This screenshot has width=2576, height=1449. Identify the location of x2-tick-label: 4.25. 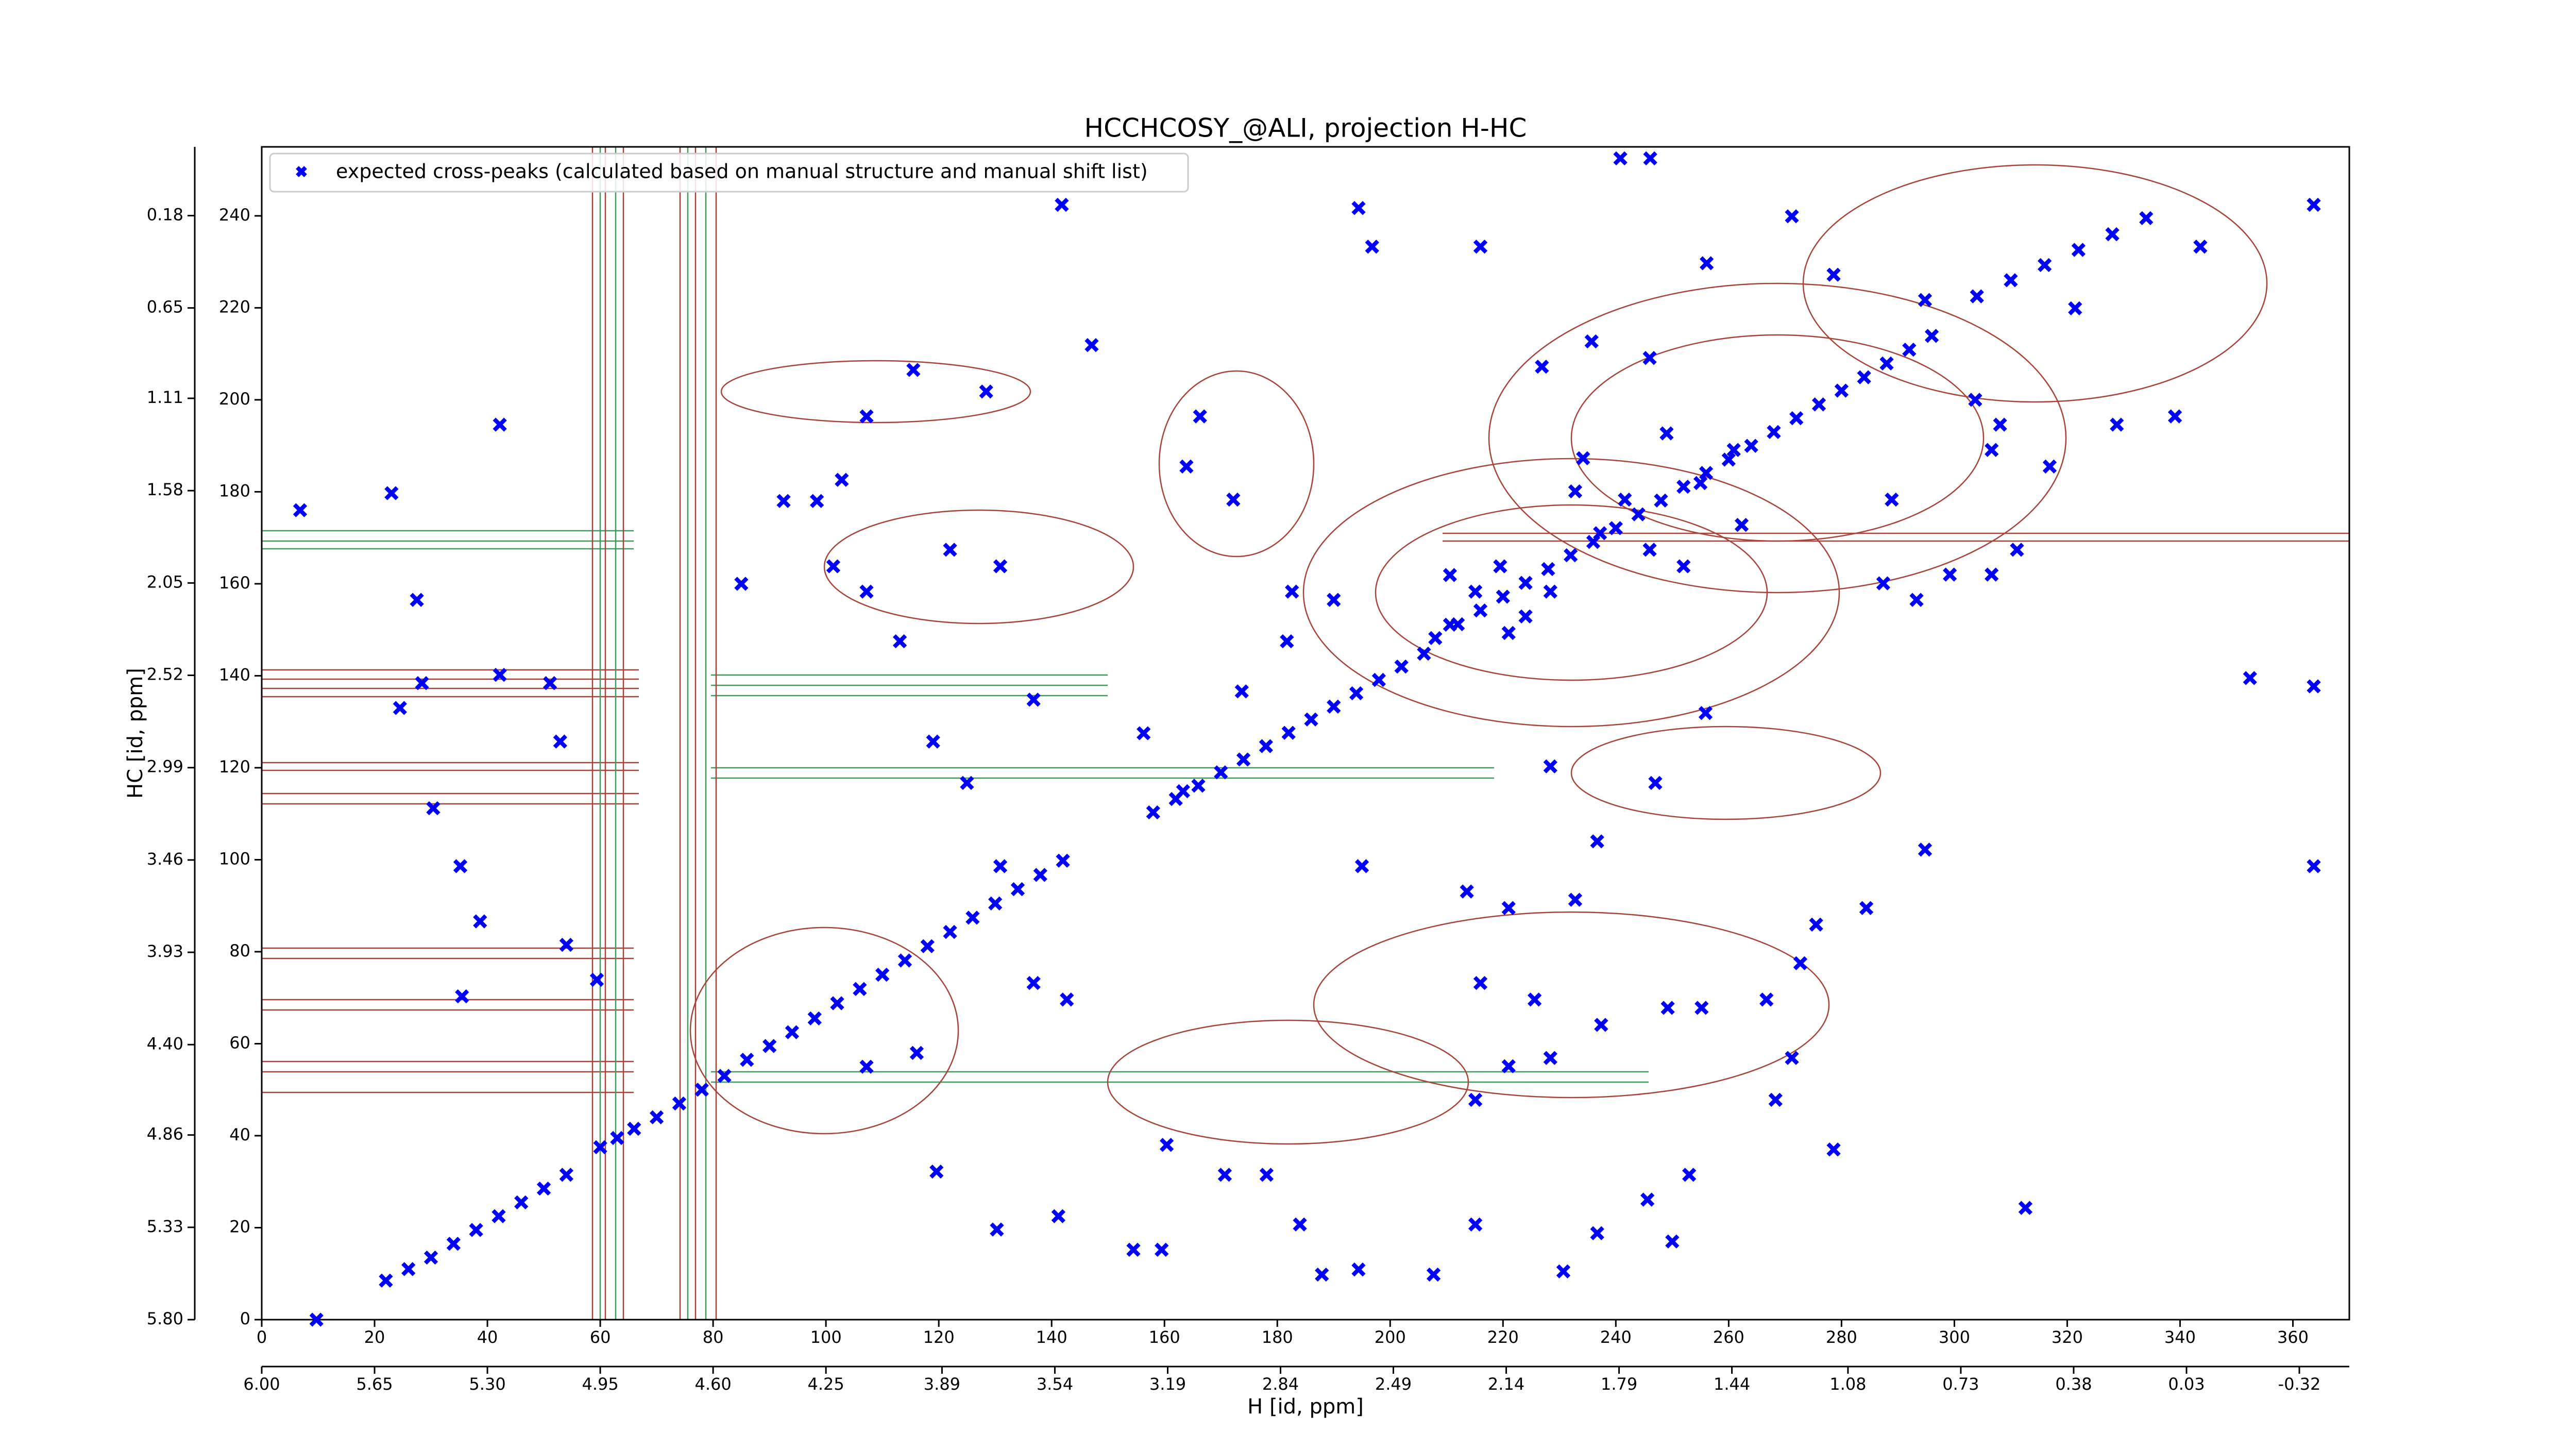
(826, 1384).